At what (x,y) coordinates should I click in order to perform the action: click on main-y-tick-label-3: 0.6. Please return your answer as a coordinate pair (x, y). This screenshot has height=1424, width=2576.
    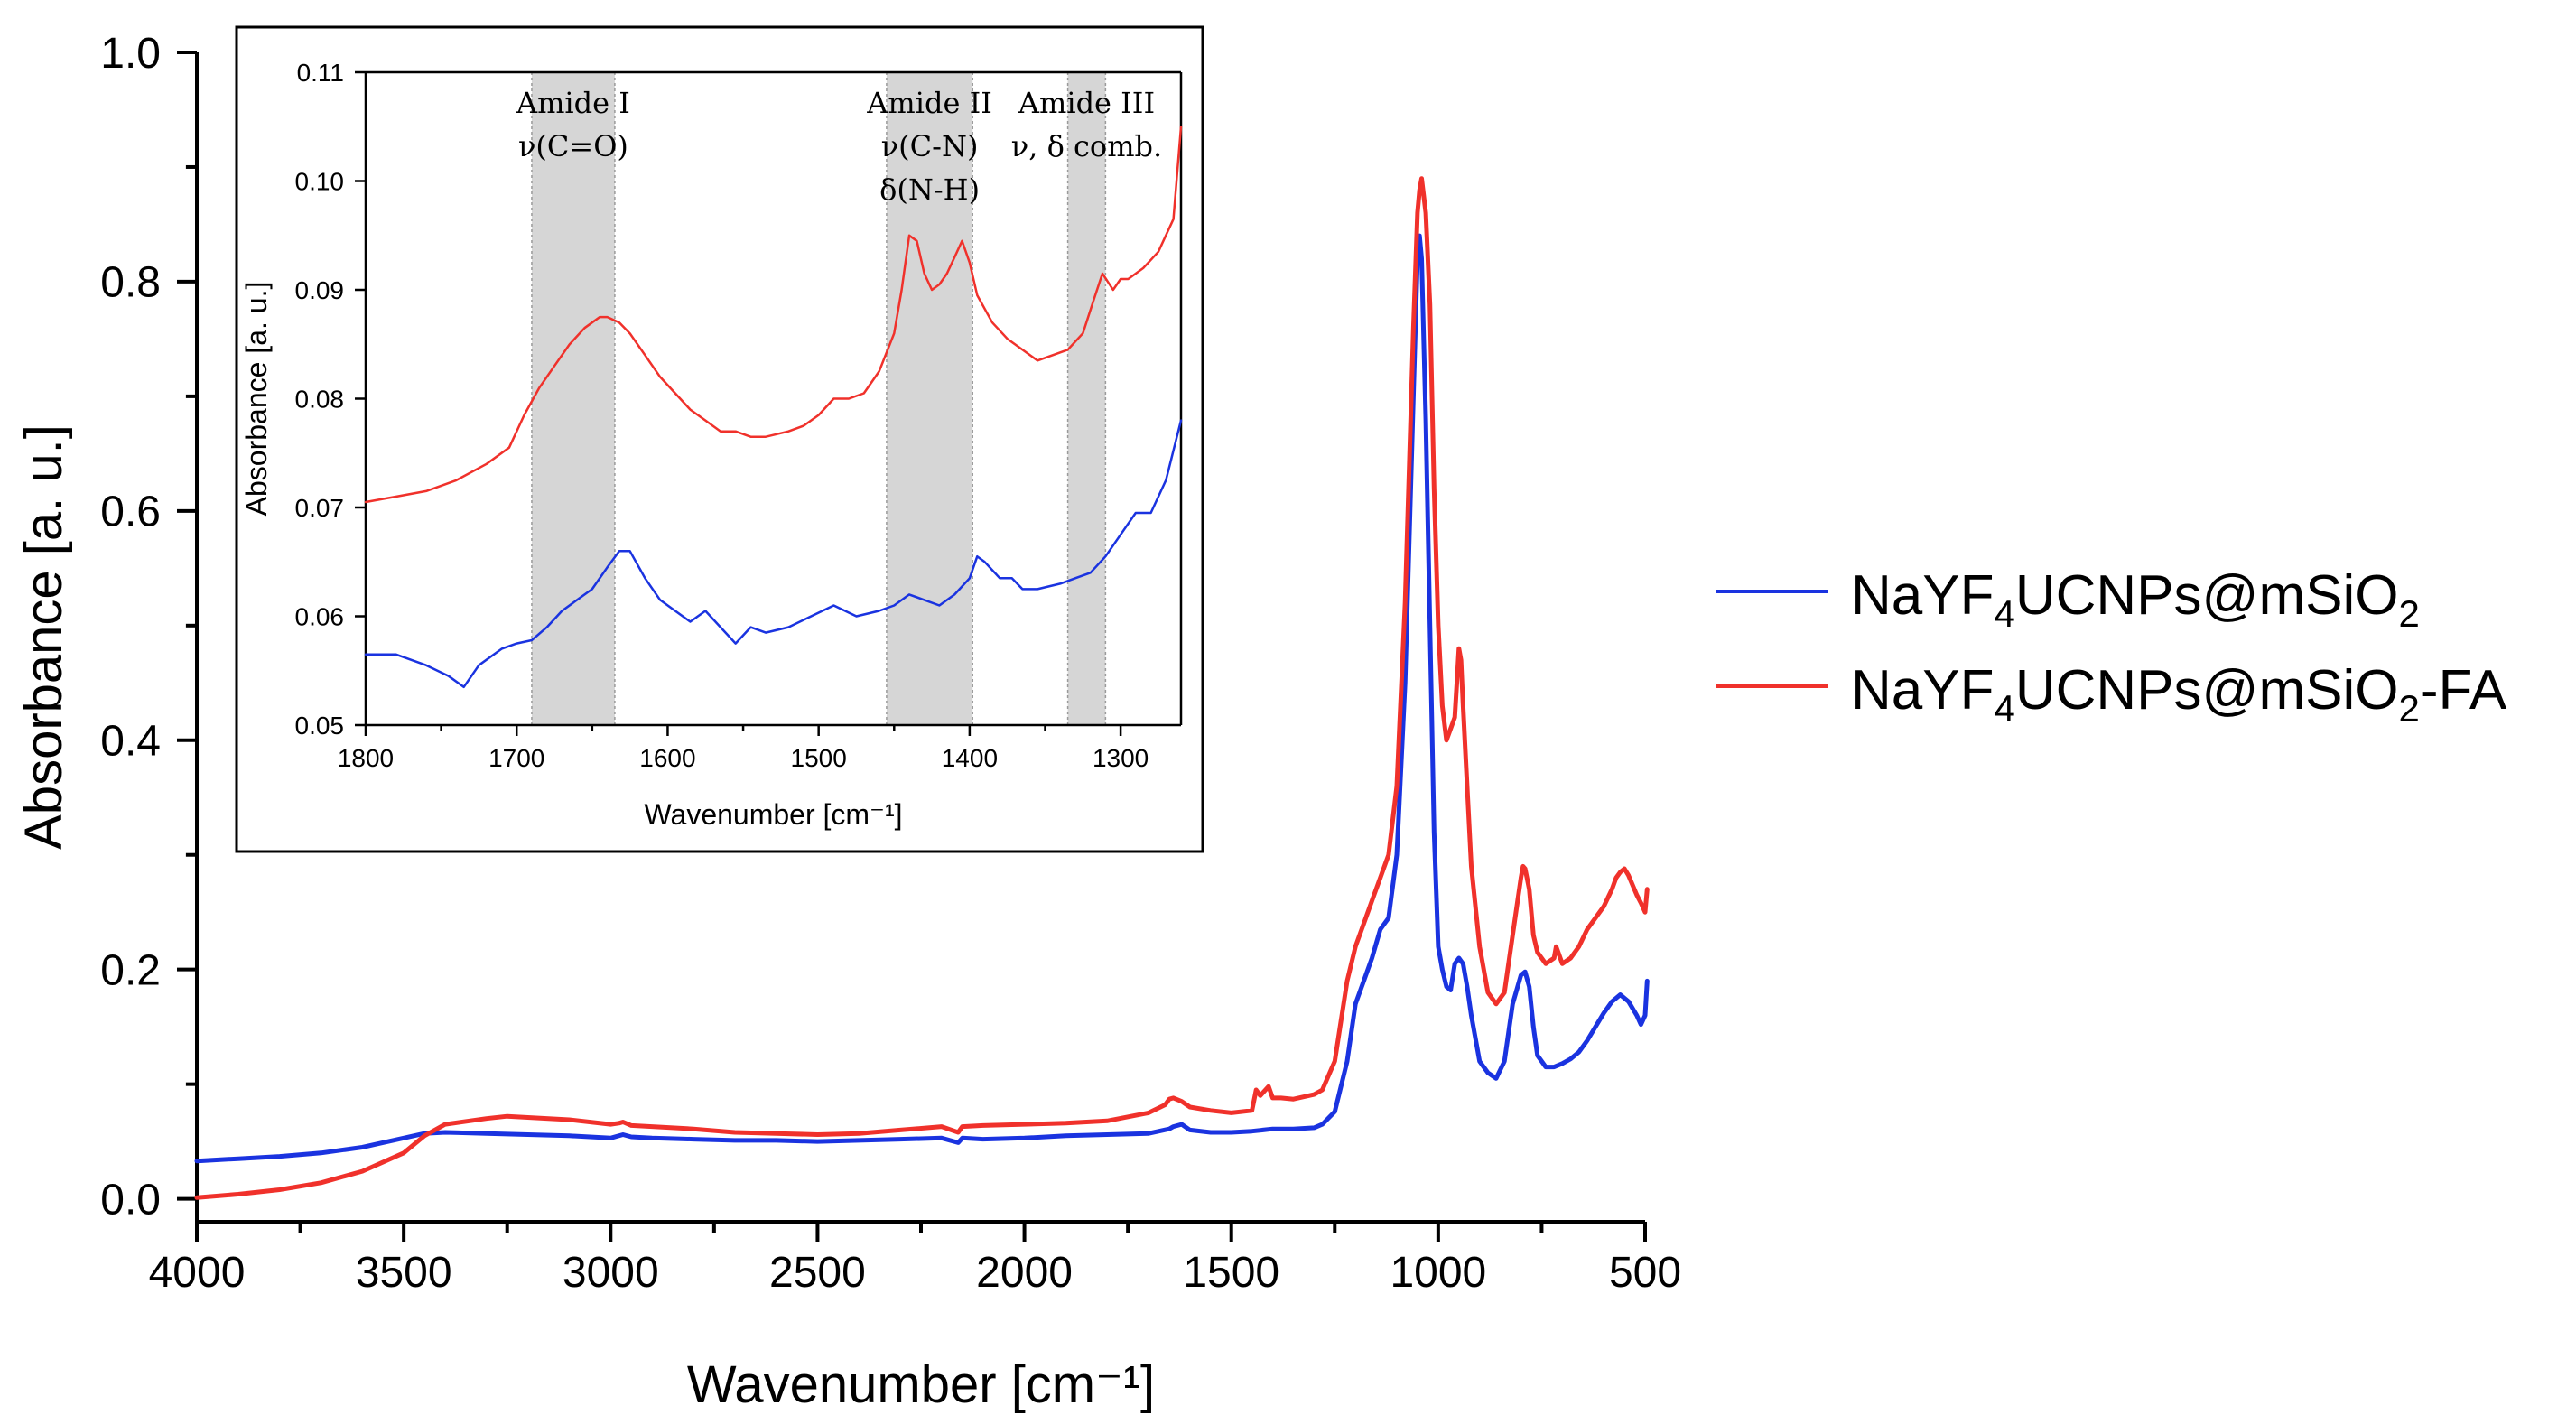
    Looking at the image, I should click on (130, 512).